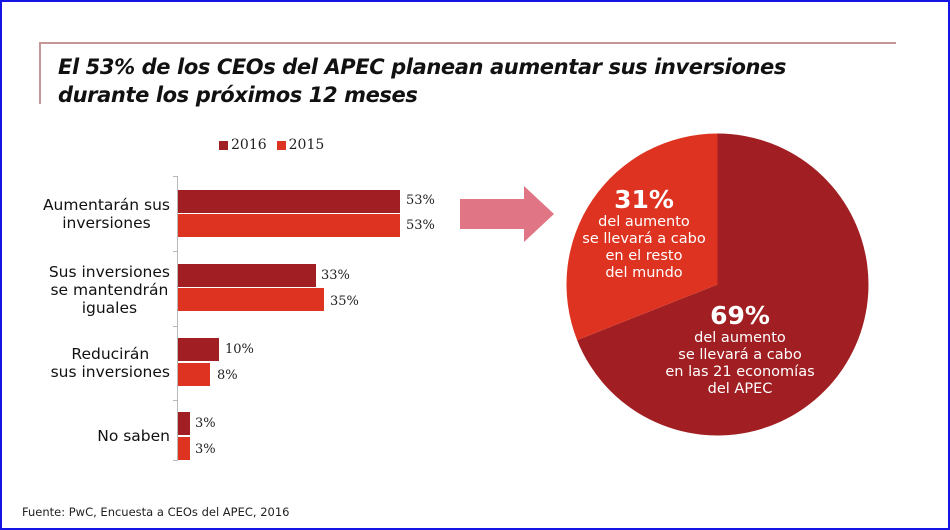 The height and width of the screenshot is (530, 950). Describe the element at coordinates (289, 201) in the screenshot. I see `bar-aumentaran-2016` at that location.